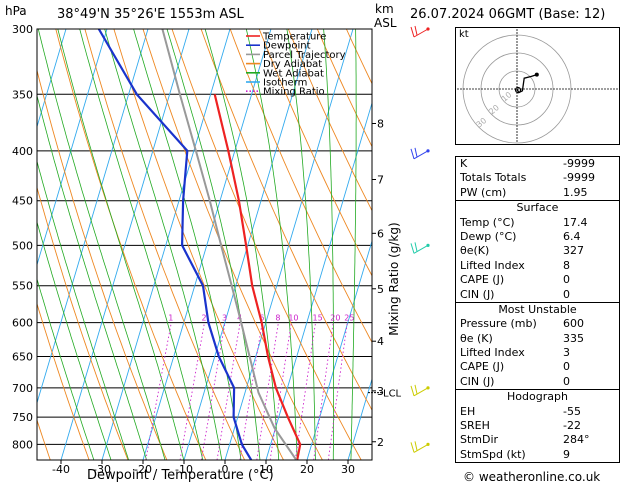 The height and width of the screenshot is (486, 629). I want to click on wind-barbs, so click(420, 239).